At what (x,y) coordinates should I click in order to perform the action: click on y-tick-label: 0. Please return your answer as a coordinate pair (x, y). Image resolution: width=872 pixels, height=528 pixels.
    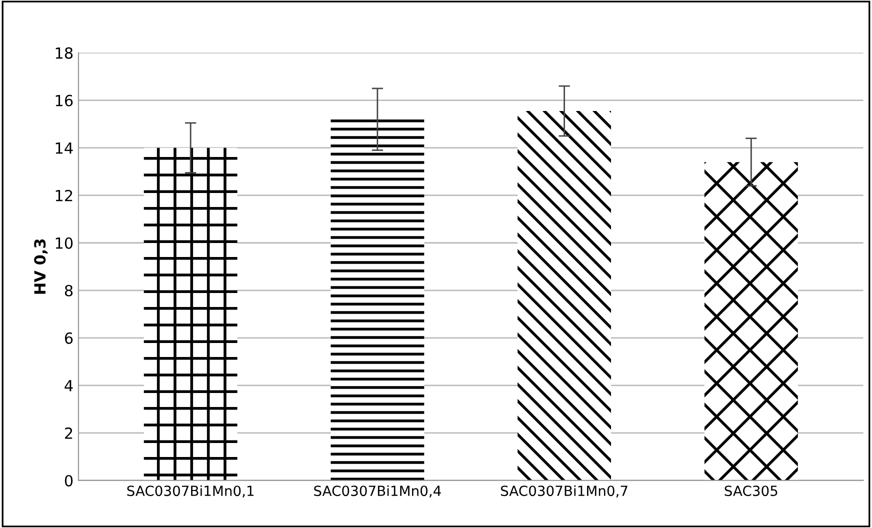
    Looking at the image, I should click on (68, 480).